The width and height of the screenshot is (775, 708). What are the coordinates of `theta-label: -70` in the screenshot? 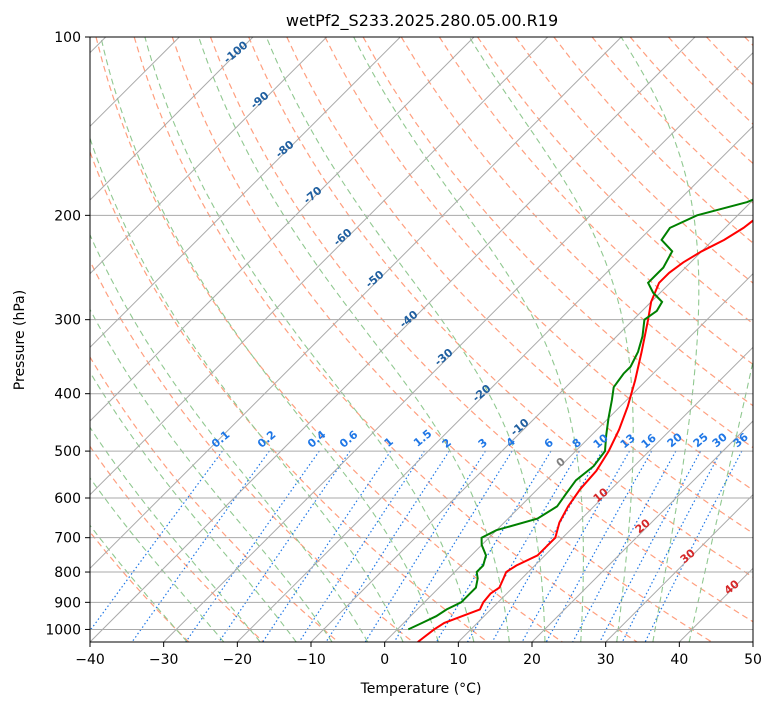 It's located at (313, 195).